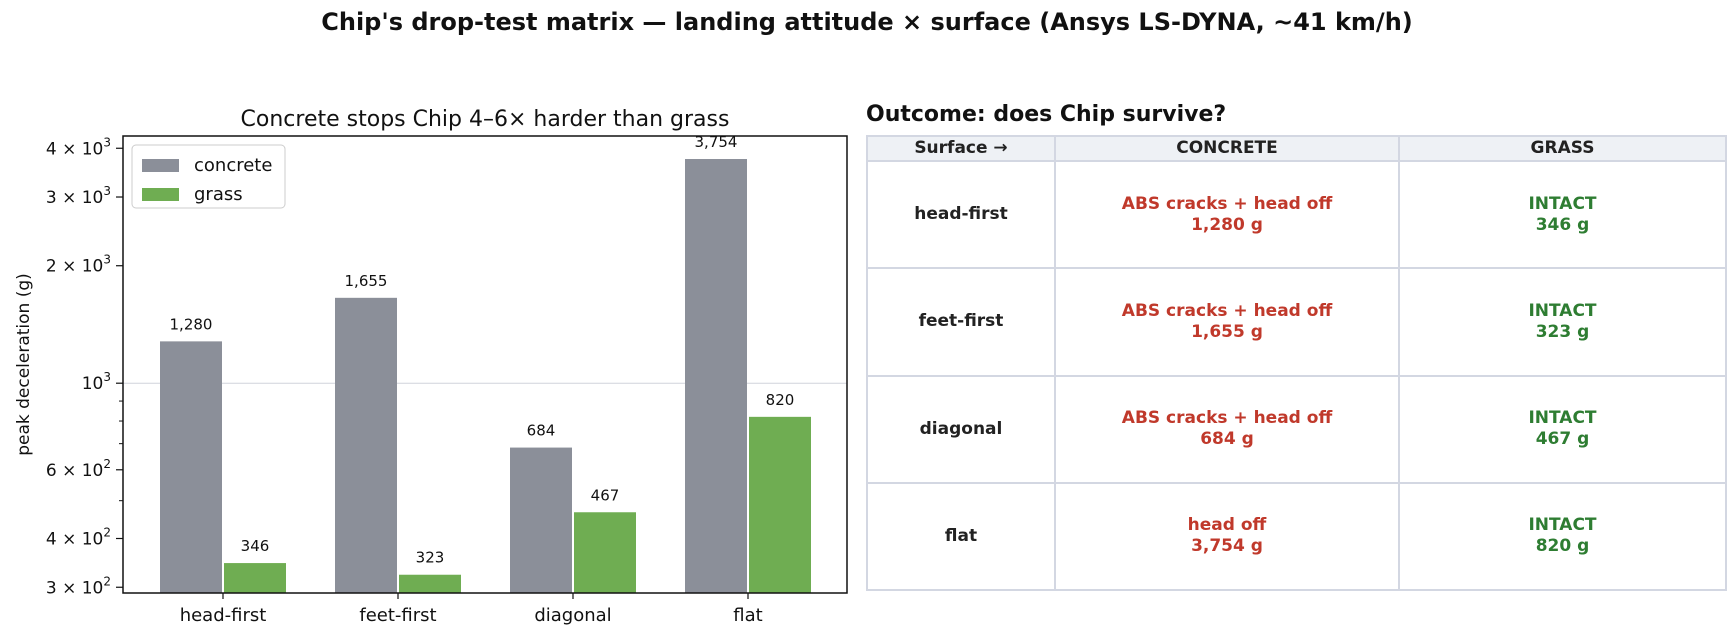 The height and width of the screenshot is (637, 1734). I want to click on column-header-concrete: CONCRETE, so click(1227, 148).